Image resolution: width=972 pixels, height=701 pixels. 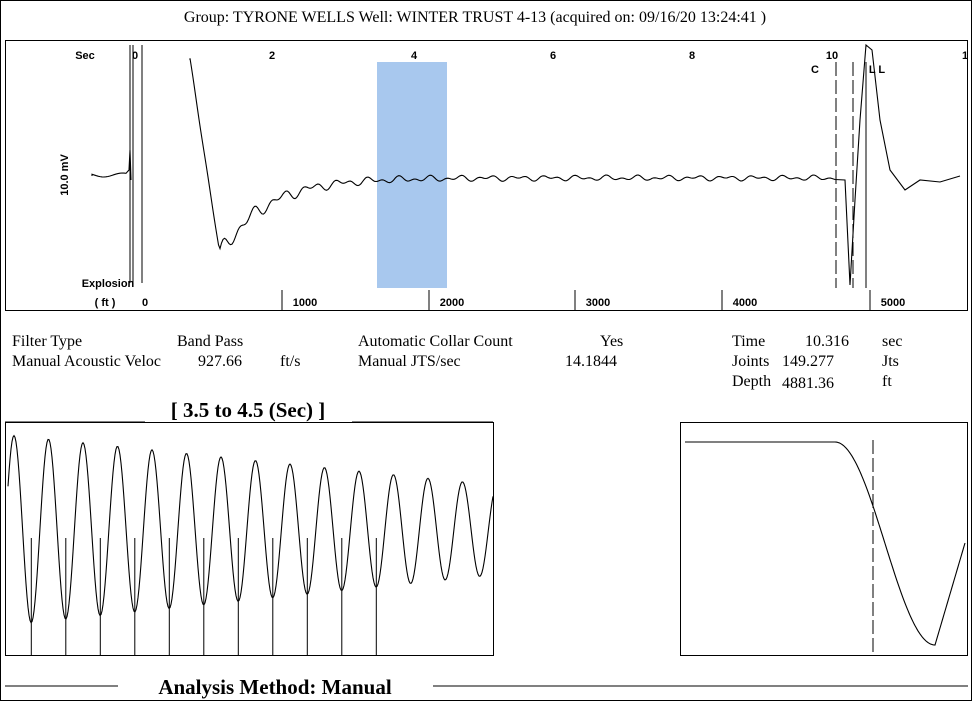 I want to click on time-unit: Sec, so click(x=85, y=56).